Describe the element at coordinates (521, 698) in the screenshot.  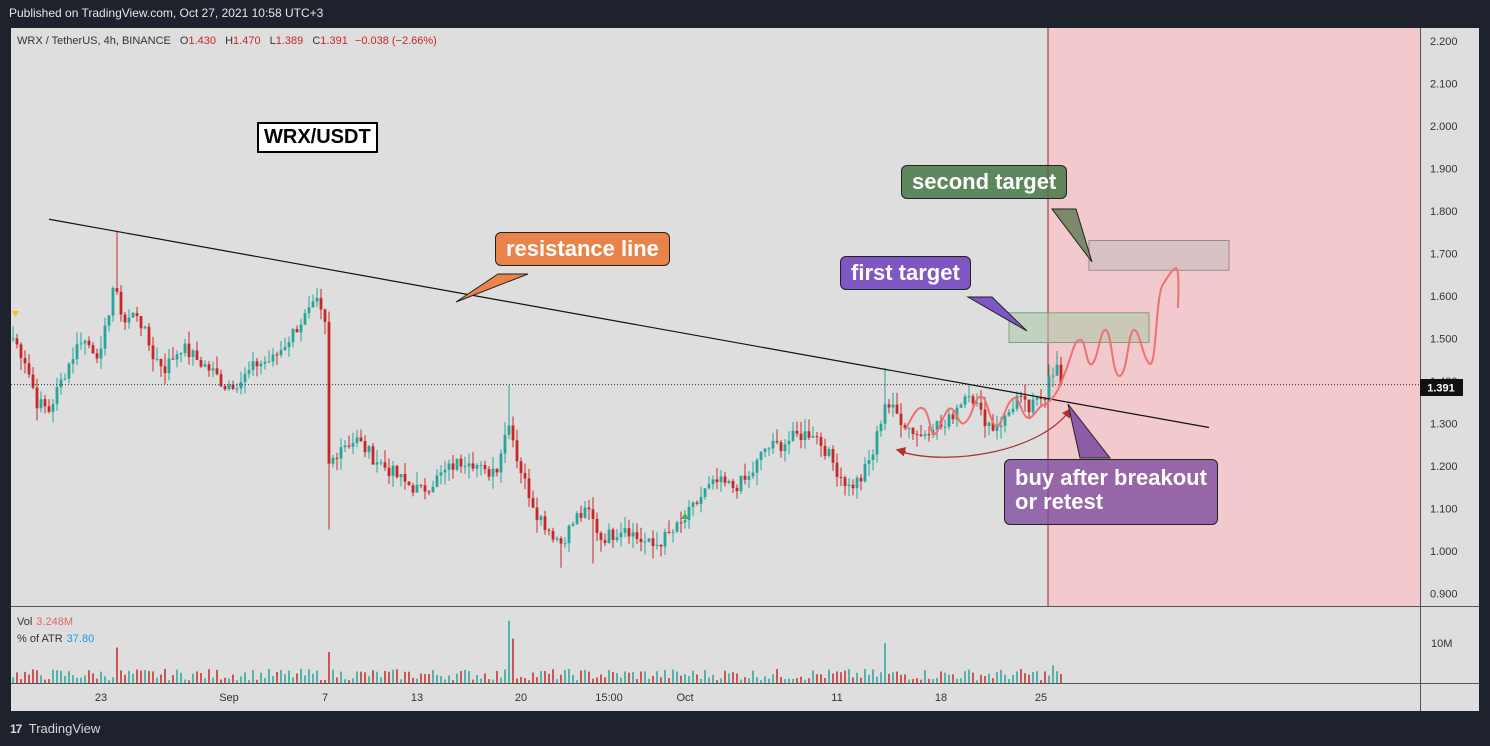
I see `x-tick-label: 20` at that location.